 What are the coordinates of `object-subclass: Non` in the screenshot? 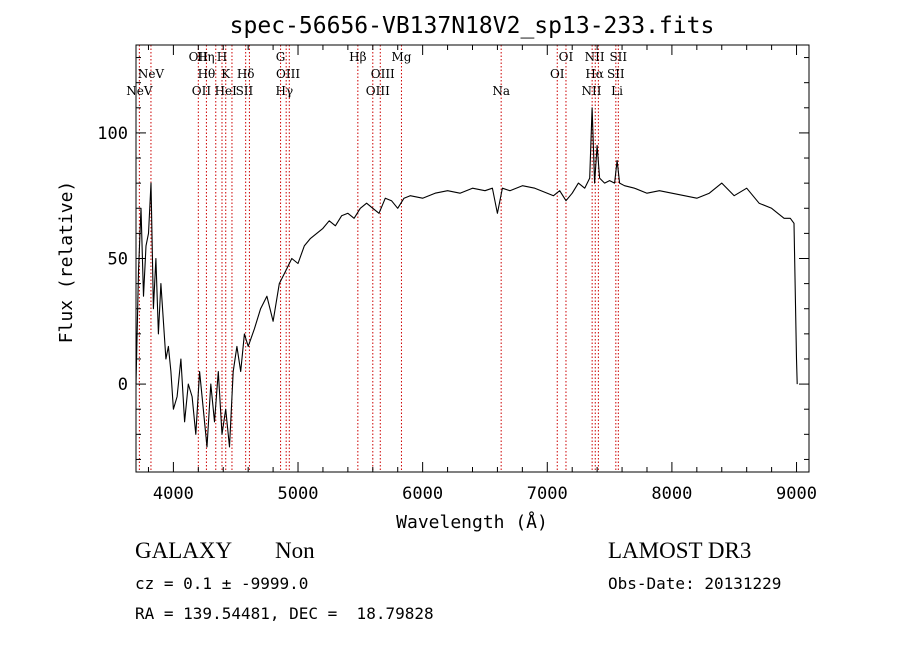 It's located at (295, 550).